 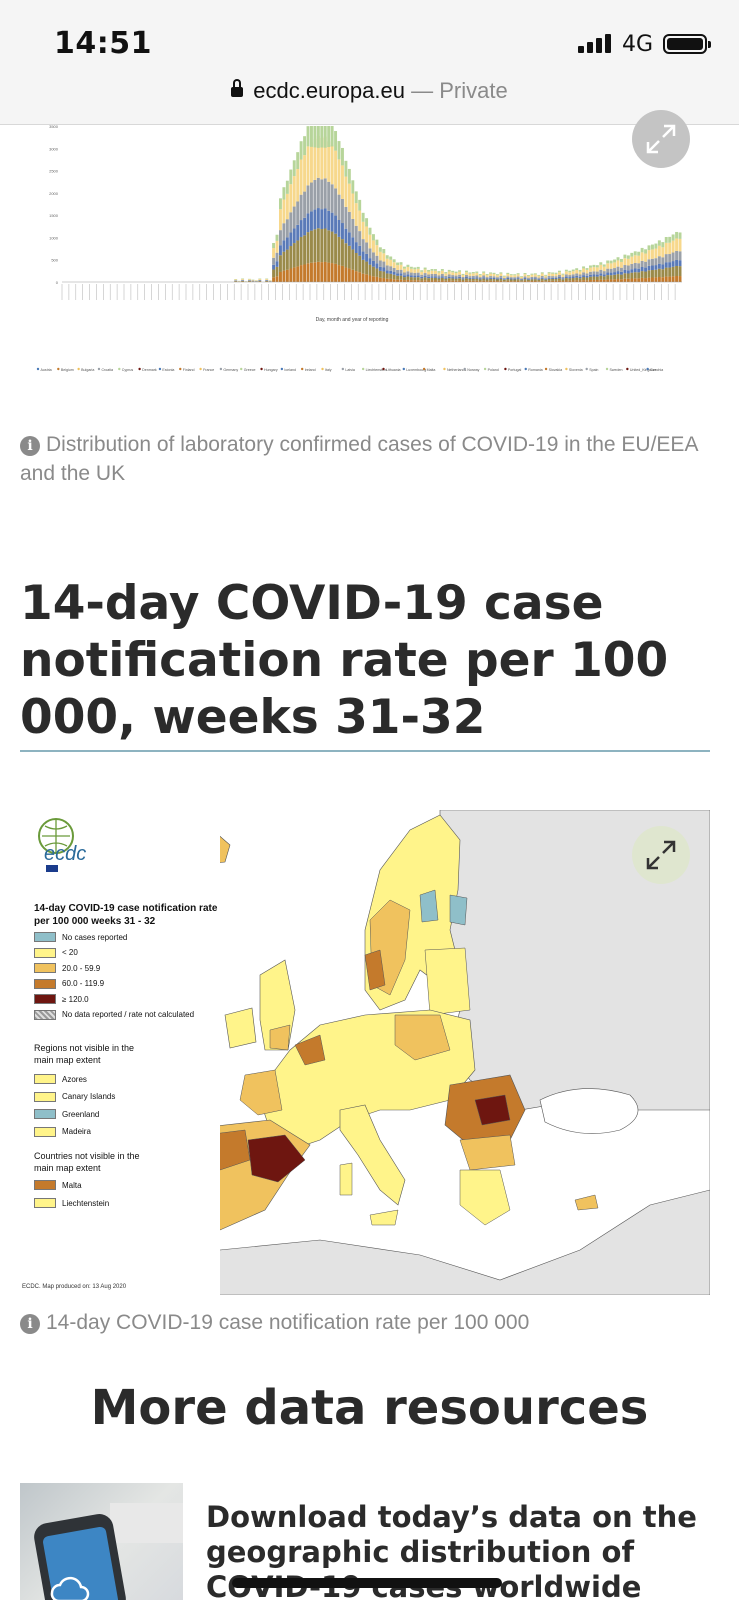 What do you see at coordinates (367, 1583) in the screenshot?
I see `home-indicator` at bounding box center [367, 1583].